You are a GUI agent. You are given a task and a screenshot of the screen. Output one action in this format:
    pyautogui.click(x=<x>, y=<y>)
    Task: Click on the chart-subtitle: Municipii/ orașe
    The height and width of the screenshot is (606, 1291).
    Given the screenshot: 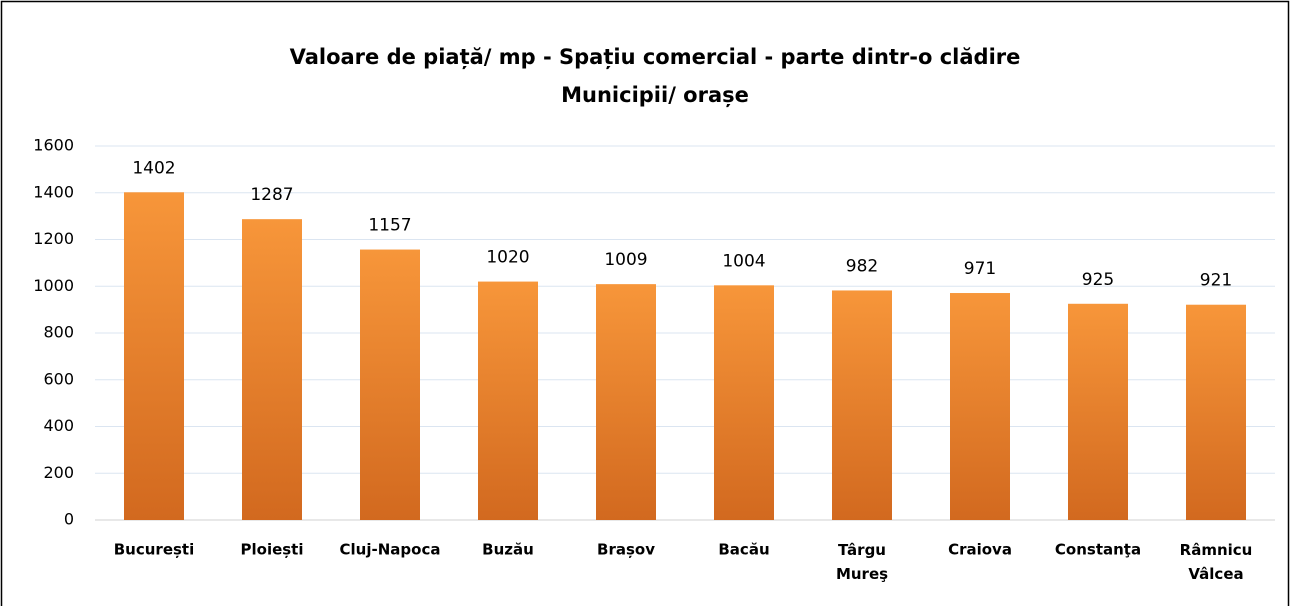 What is the action you would take?
    pyautogui.click(x=655, y=95)
    